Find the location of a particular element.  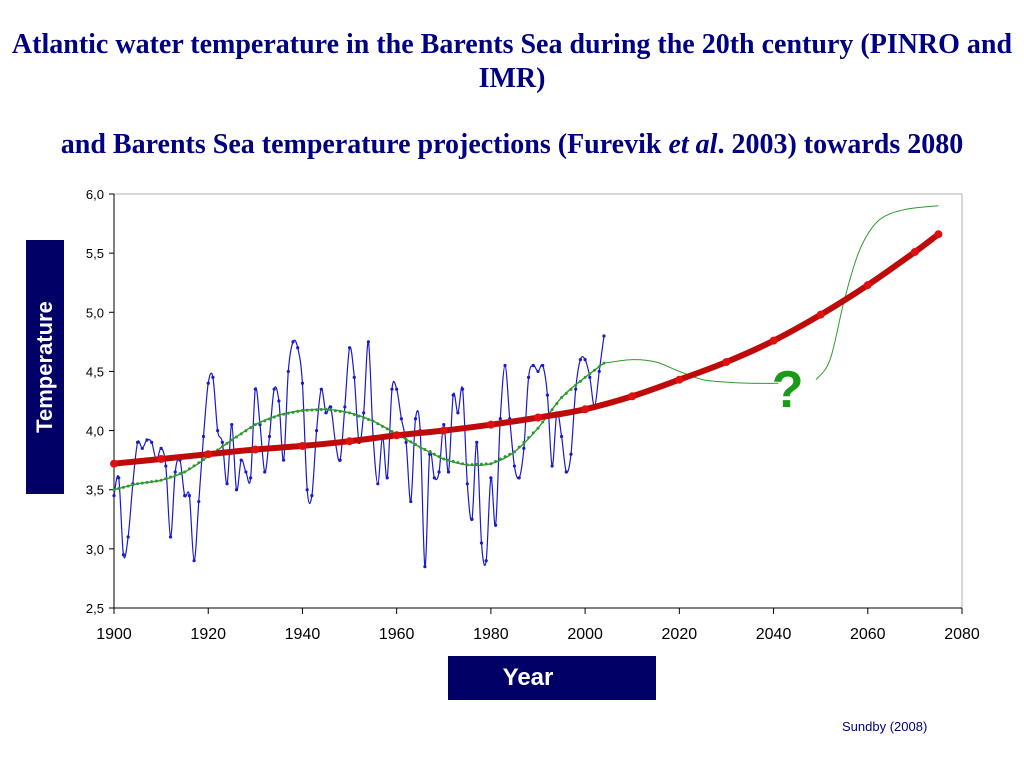

y-tick-label: 4,5 is located at coordinates (95, 371).